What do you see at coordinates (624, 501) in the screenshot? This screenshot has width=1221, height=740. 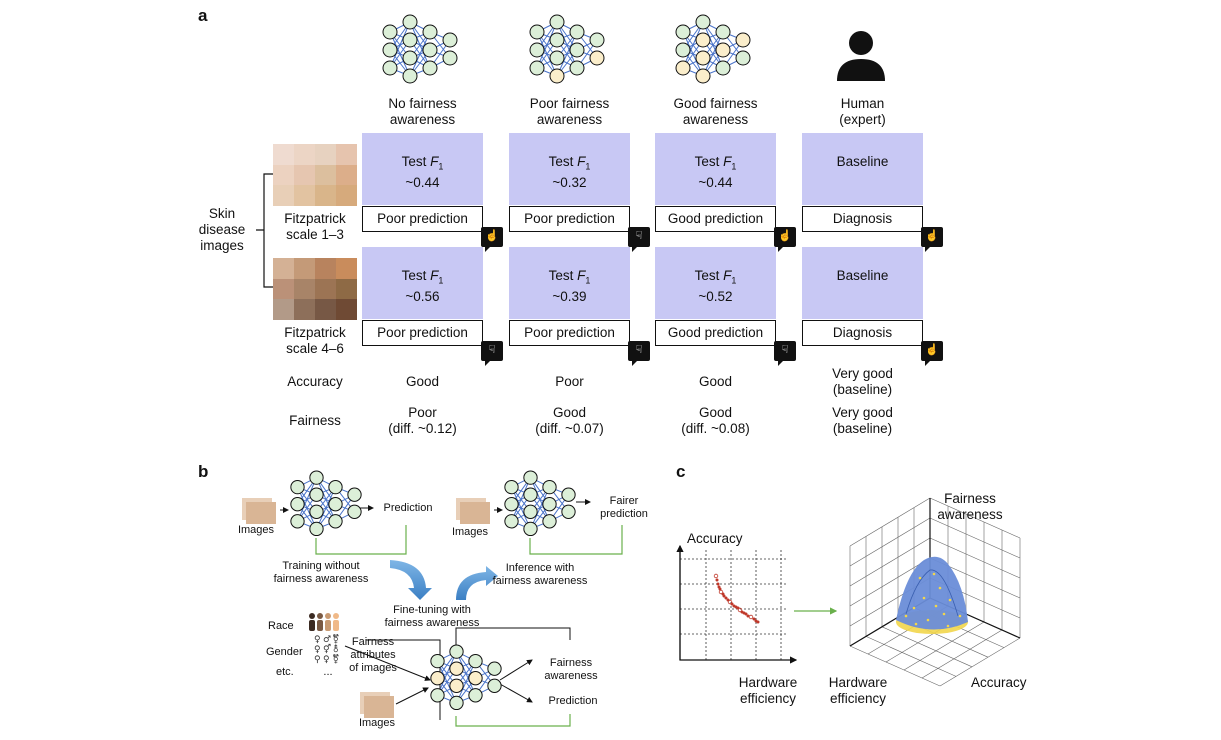 I see `fairer-prediction-line: Fairer` at bounding box center [624, 501].